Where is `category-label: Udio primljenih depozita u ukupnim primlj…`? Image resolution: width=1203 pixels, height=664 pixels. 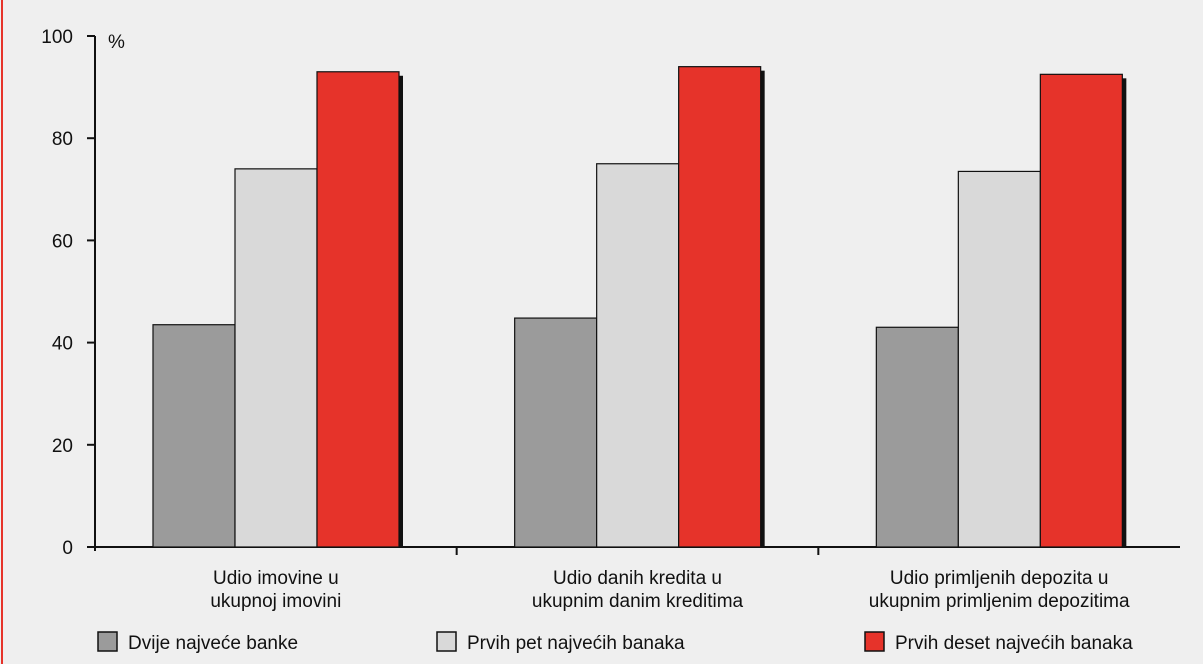 category-label: Udio primljenih depozita u ukupnim primlj… is located at coordinates (999, 590).